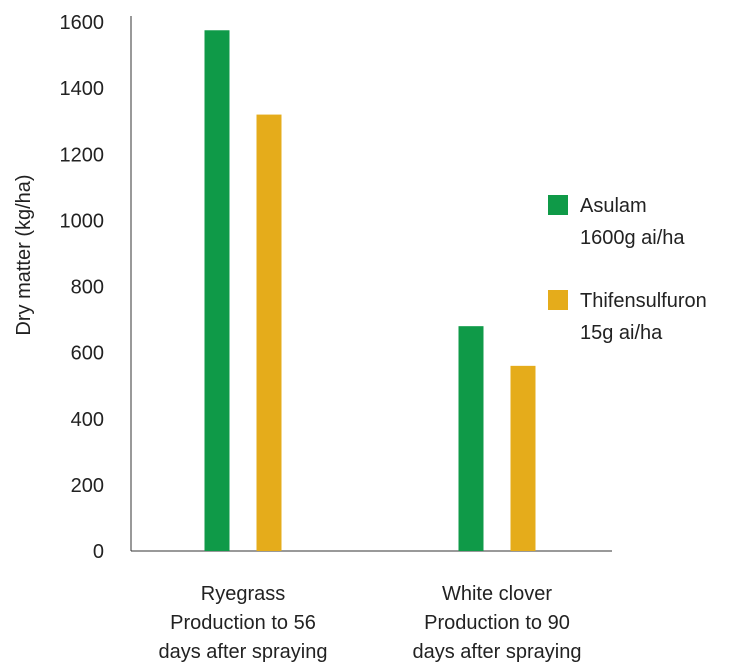 The image size is (752, 665). What do you see at coordinates (87, 288) in the screenshot?
I see `y-tick-label: 800` at bounding box center [87, 288].